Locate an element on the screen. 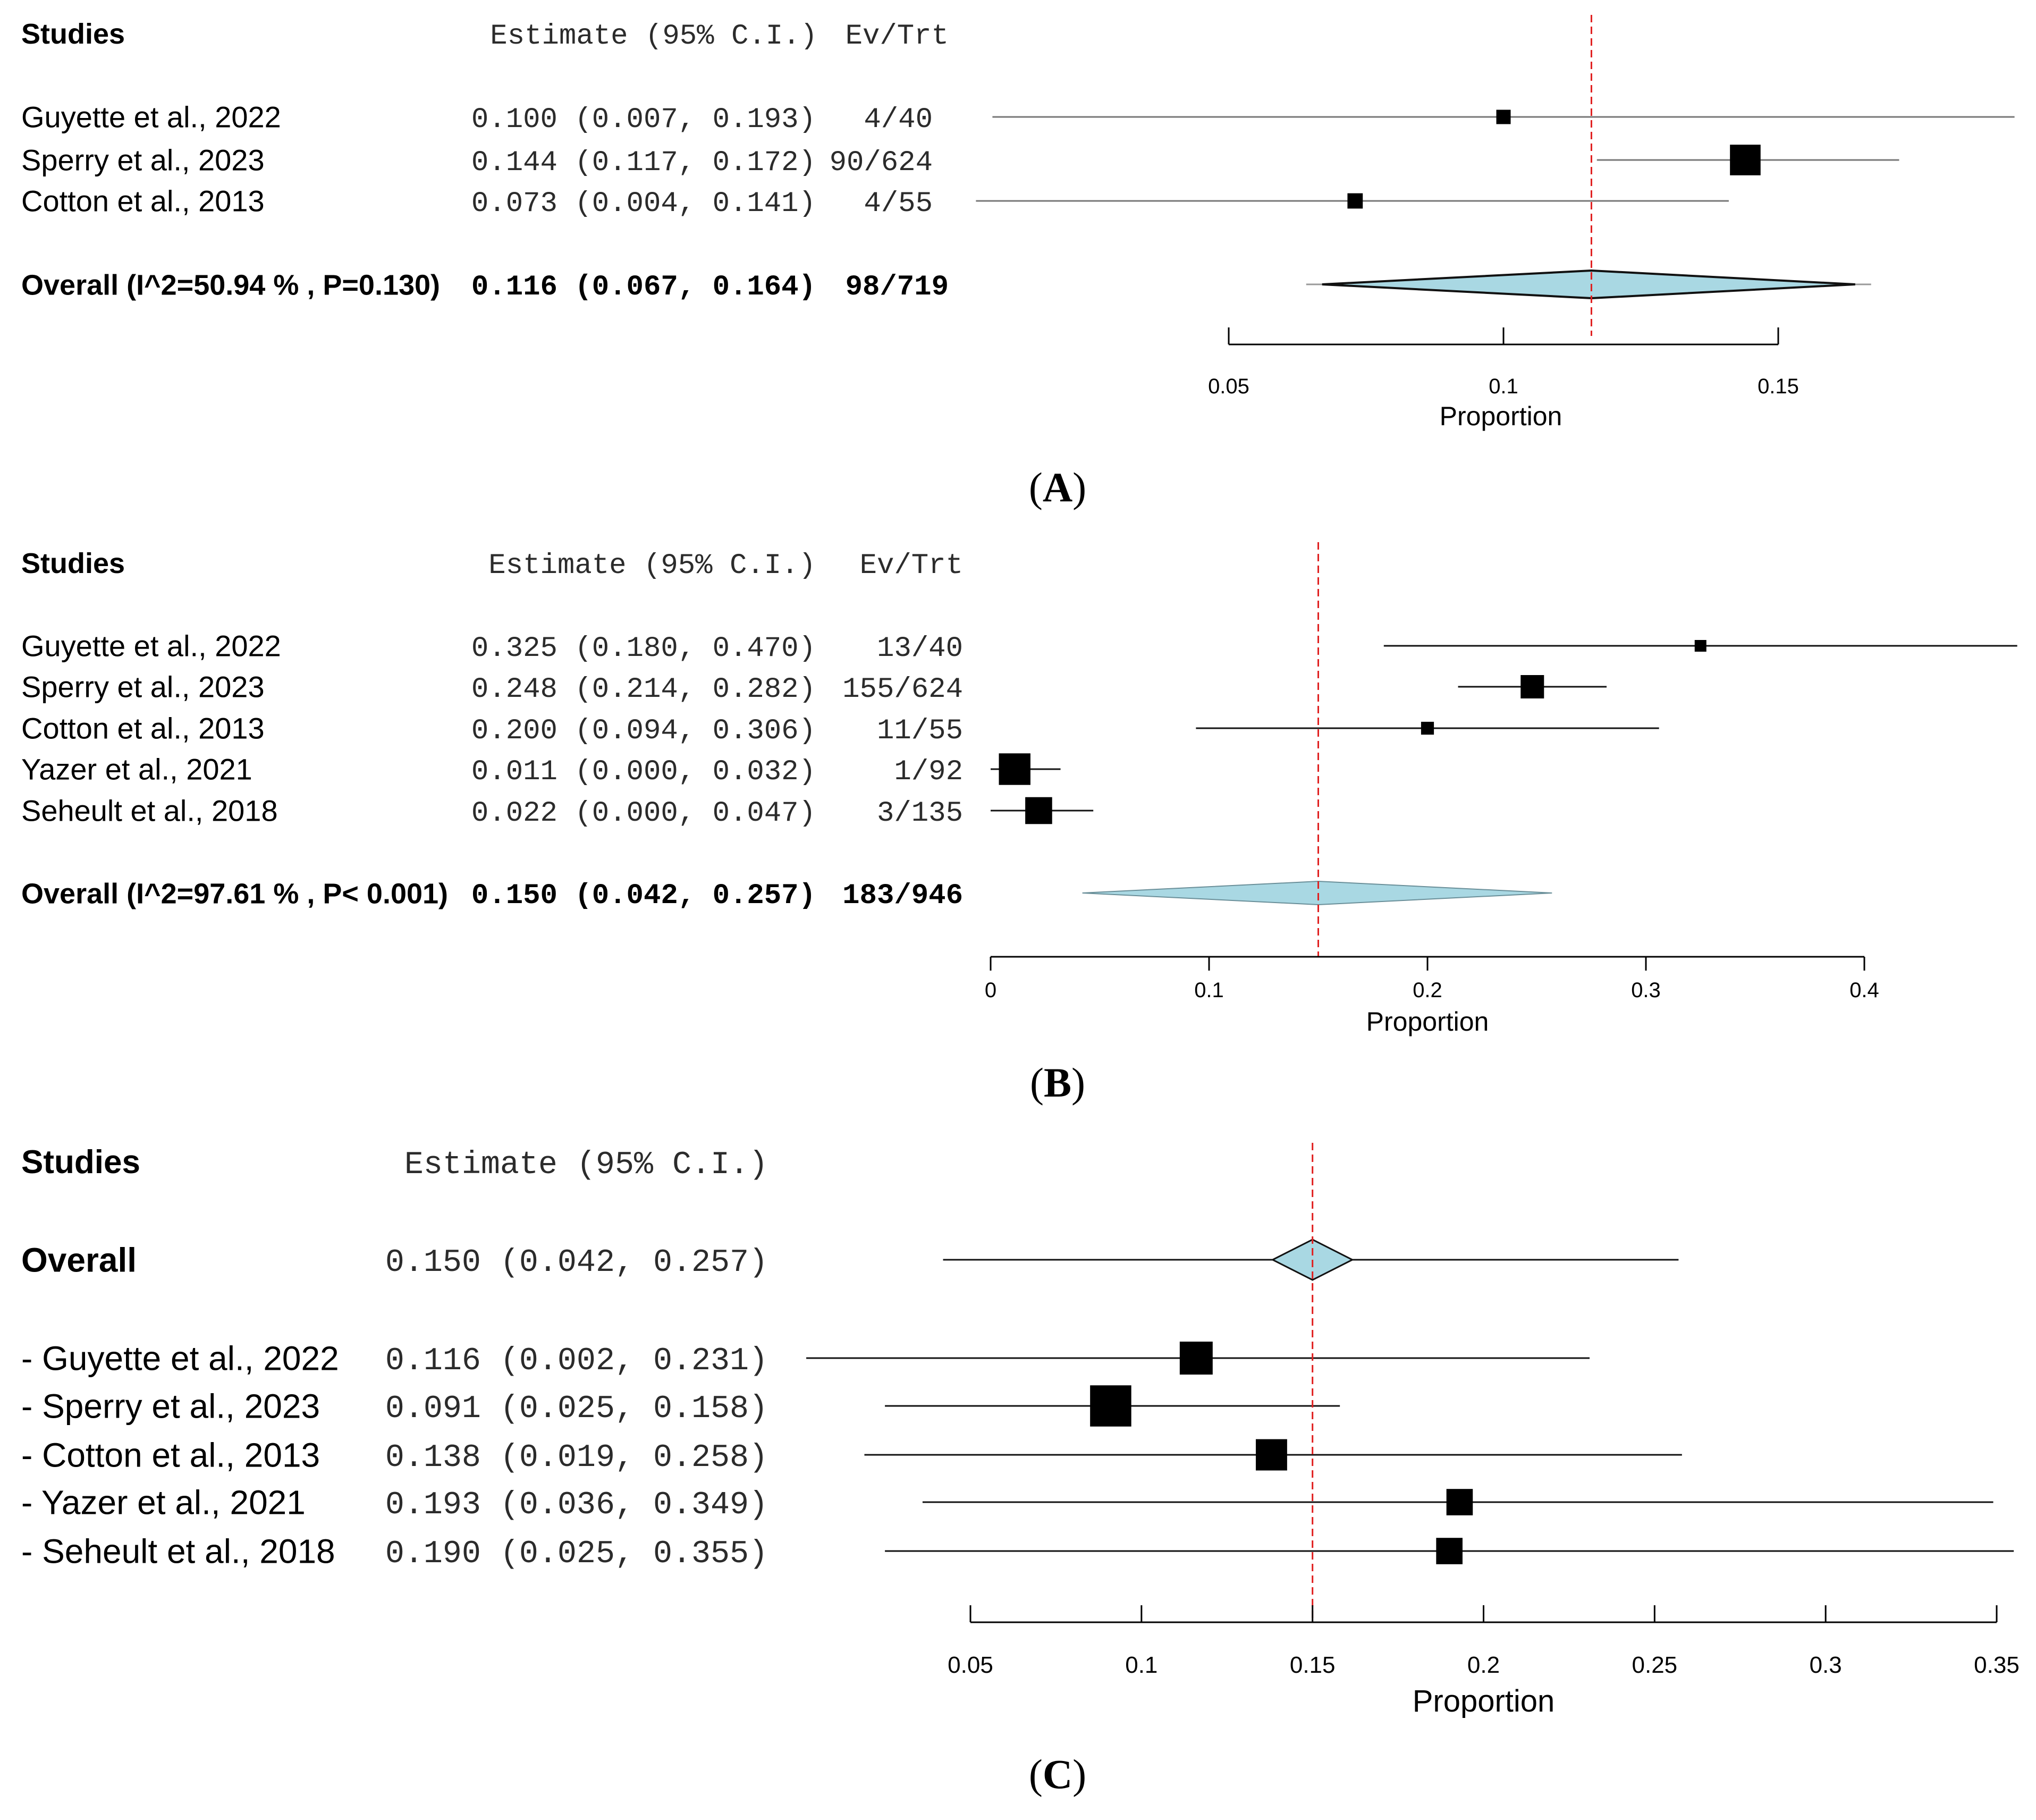 Image resolution: width=2036 pixels, height=1820 pixels. study-ev-trt: 4/40 is located at coordinates (898, 120).